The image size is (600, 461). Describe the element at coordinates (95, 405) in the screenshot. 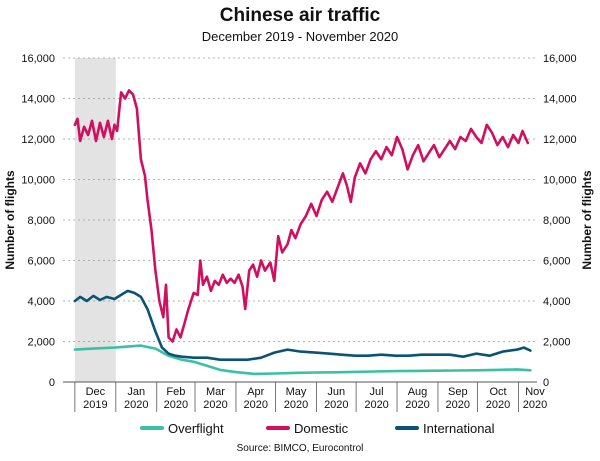

I see `x-tick-label-year: 2019` at that location.